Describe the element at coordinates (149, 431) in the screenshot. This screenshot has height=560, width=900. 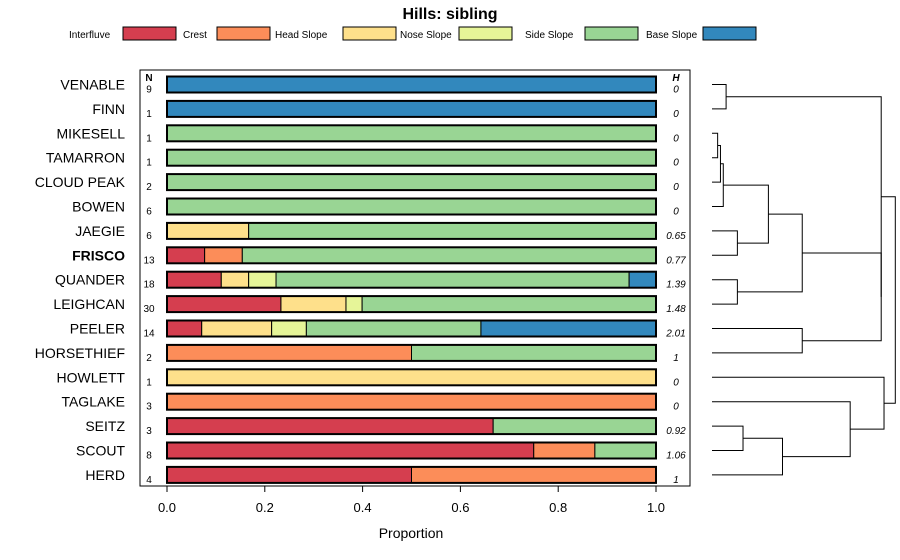
I see `n-value-seitz: 3` at that location.